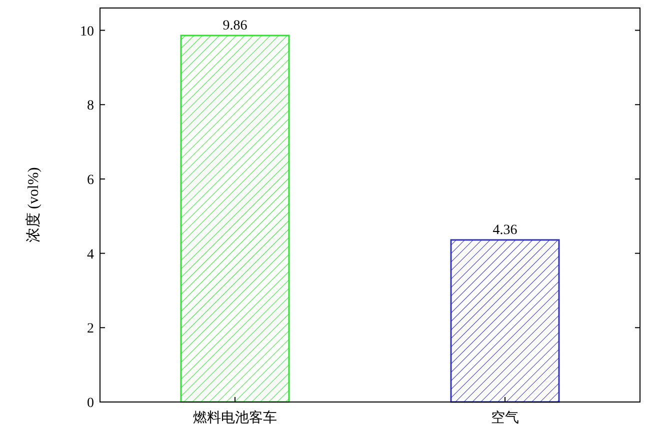  Describe the element at coordinates (90, 403) in the screenshot. I see `y-tick-label: 0` at that location.